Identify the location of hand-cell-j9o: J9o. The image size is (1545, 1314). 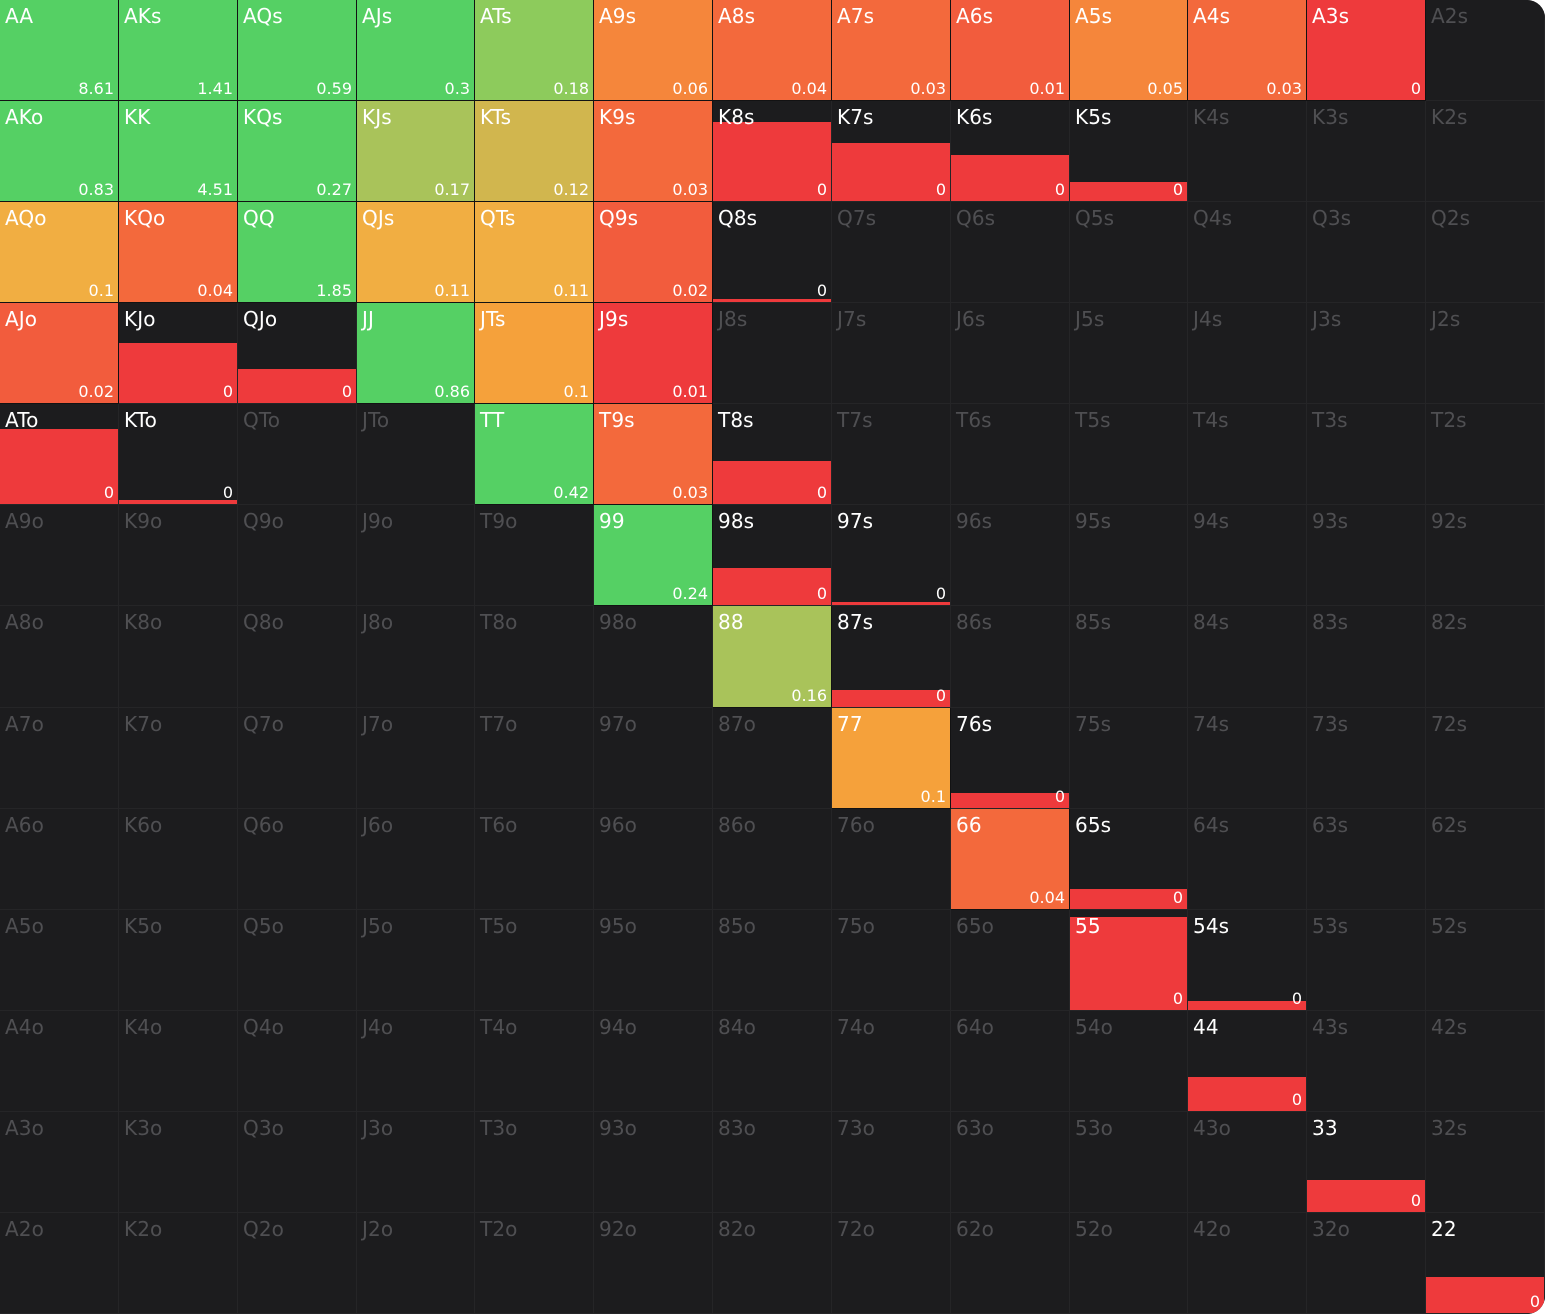
(416, 555).